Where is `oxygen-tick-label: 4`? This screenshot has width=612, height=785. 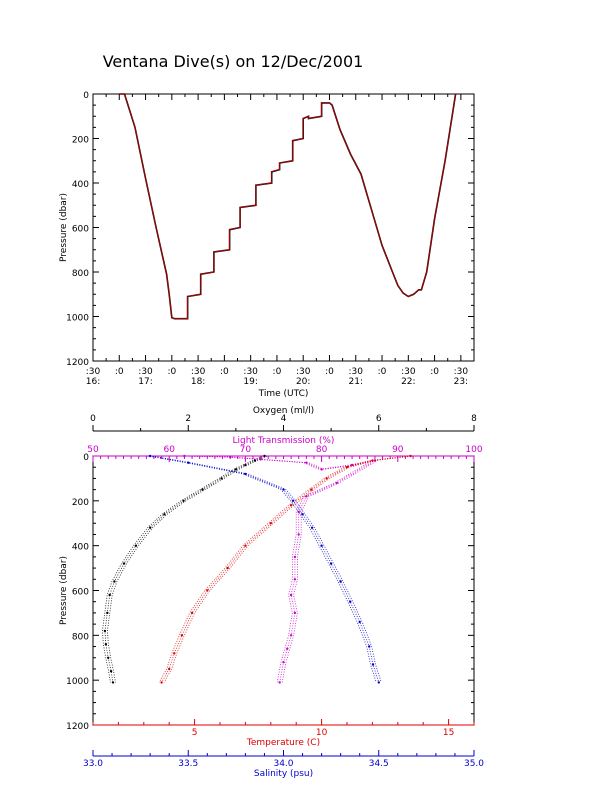 oxygen-tick-label: 4 is located at coordinates (284, 419).